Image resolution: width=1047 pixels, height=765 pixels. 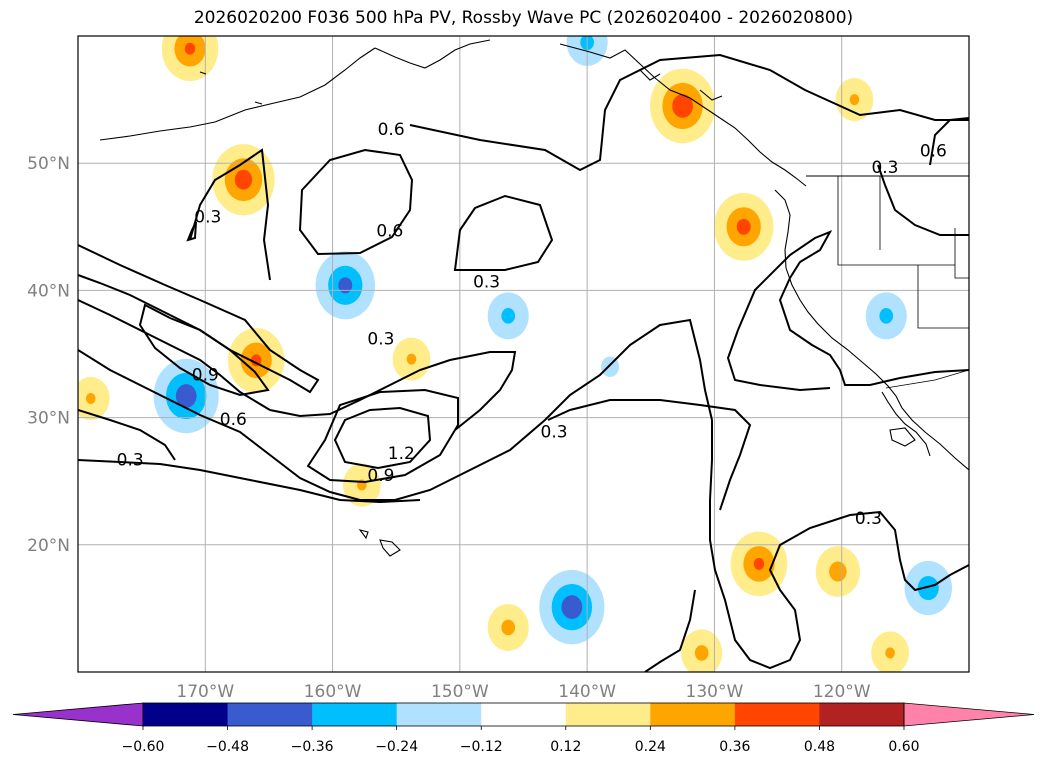 What do you see at coordinates (48, 546) in the screenshot?
I see `lat-tick-label: 20°N` at bounding box center [48, 546].